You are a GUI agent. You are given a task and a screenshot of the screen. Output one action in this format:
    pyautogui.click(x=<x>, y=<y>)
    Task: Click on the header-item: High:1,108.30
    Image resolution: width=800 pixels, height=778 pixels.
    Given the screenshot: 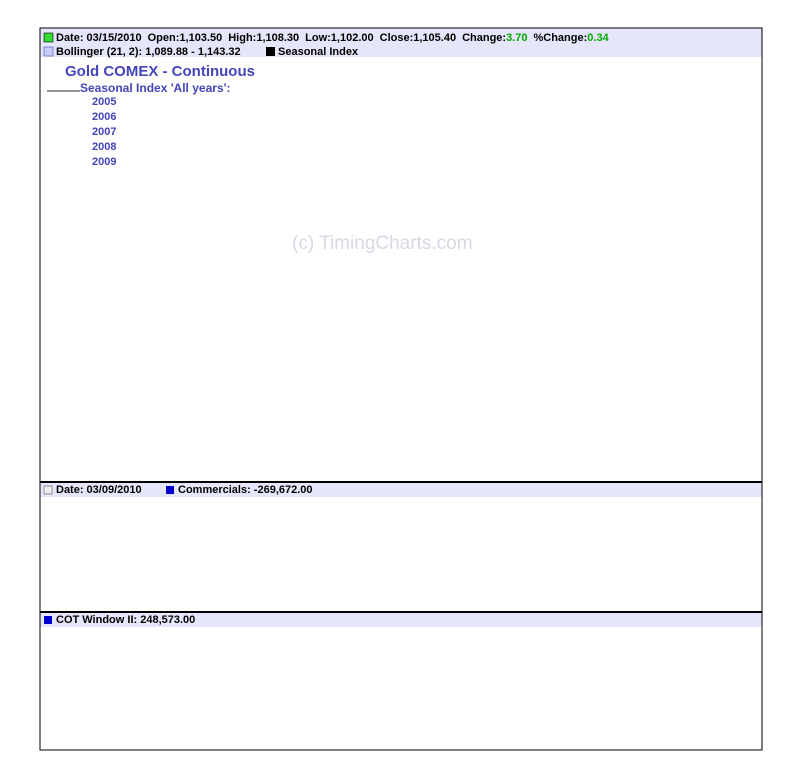 What is the action you would take?
    pyautogui.click(x=263, y=38)
    